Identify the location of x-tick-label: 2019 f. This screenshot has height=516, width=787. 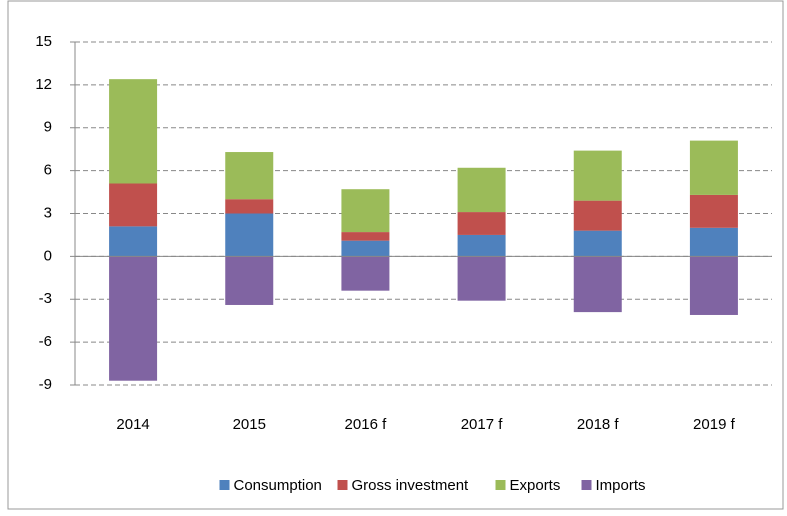
(714, 424).